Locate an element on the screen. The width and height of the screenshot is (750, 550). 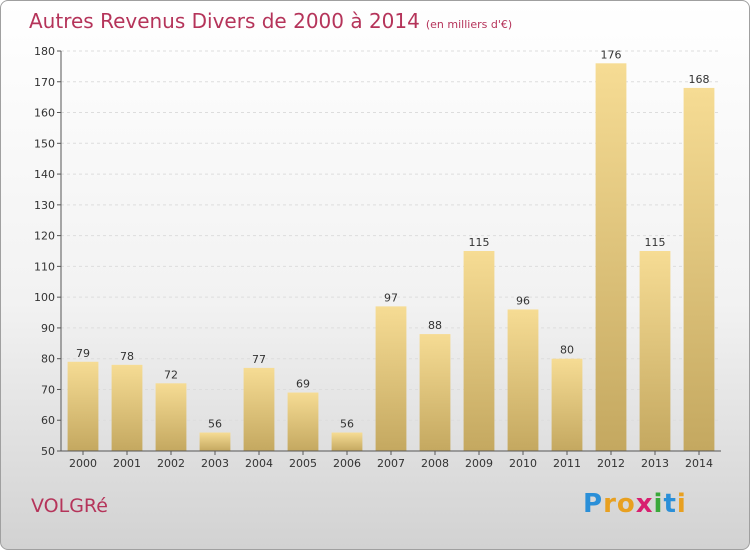
y-tick-label: 90 is located at coordinates (48, 328).